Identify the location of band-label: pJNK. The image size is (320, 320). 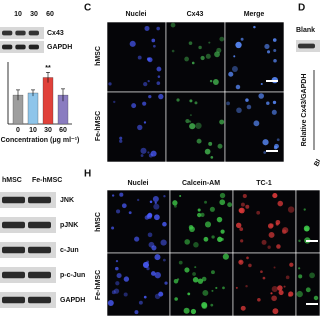
(69, 225).